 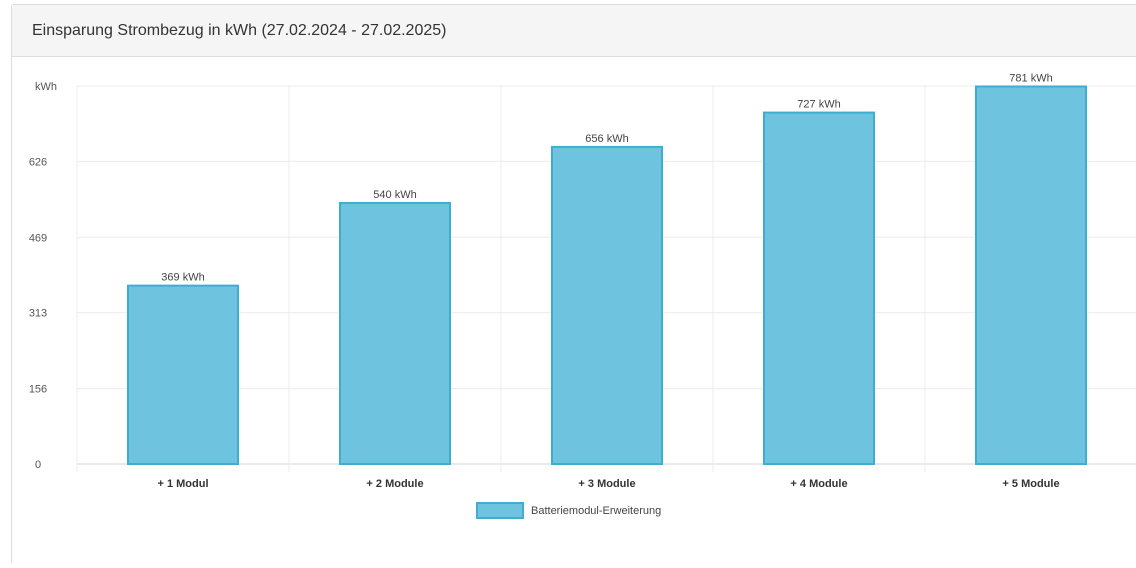 I want to click on legend-swatch, so click(x=500, y=510).